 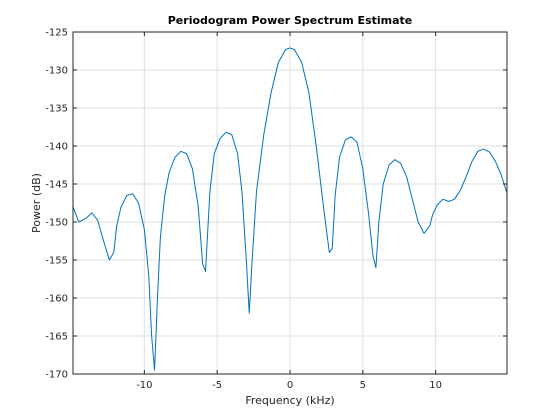 I want to click on y-tick-label: -125, so click(x=56, y=33).